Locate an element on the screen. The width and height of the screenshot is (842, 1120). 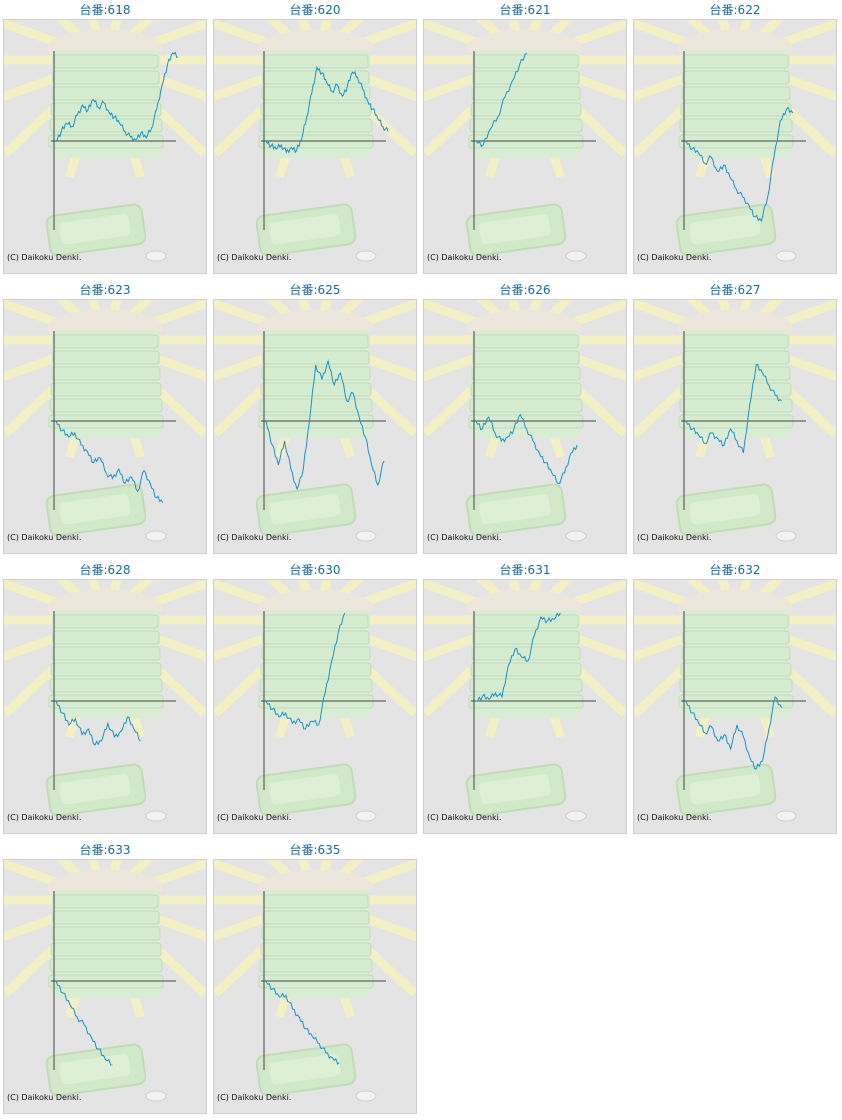
machine-card: 台番:622 (C) Daikoku Denki. is located at coordinates (735, 138).